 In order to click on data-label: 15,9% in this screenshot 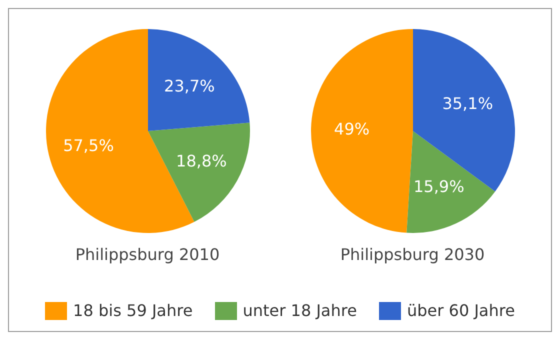, I will do `click(438, 186)`.